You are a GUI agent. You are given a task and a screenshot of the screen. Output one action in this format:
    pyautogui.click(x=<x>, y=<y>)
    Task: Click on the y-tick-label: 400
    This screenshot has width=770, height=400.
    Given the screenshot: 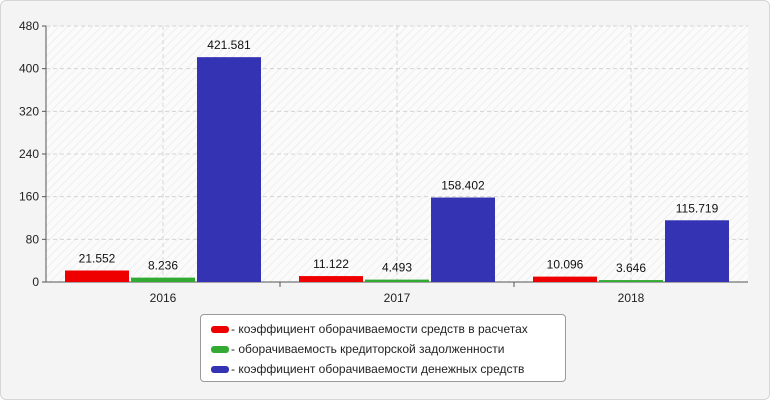 What is the action you would take?
    pyautogui.click(x=29, y=69)
    